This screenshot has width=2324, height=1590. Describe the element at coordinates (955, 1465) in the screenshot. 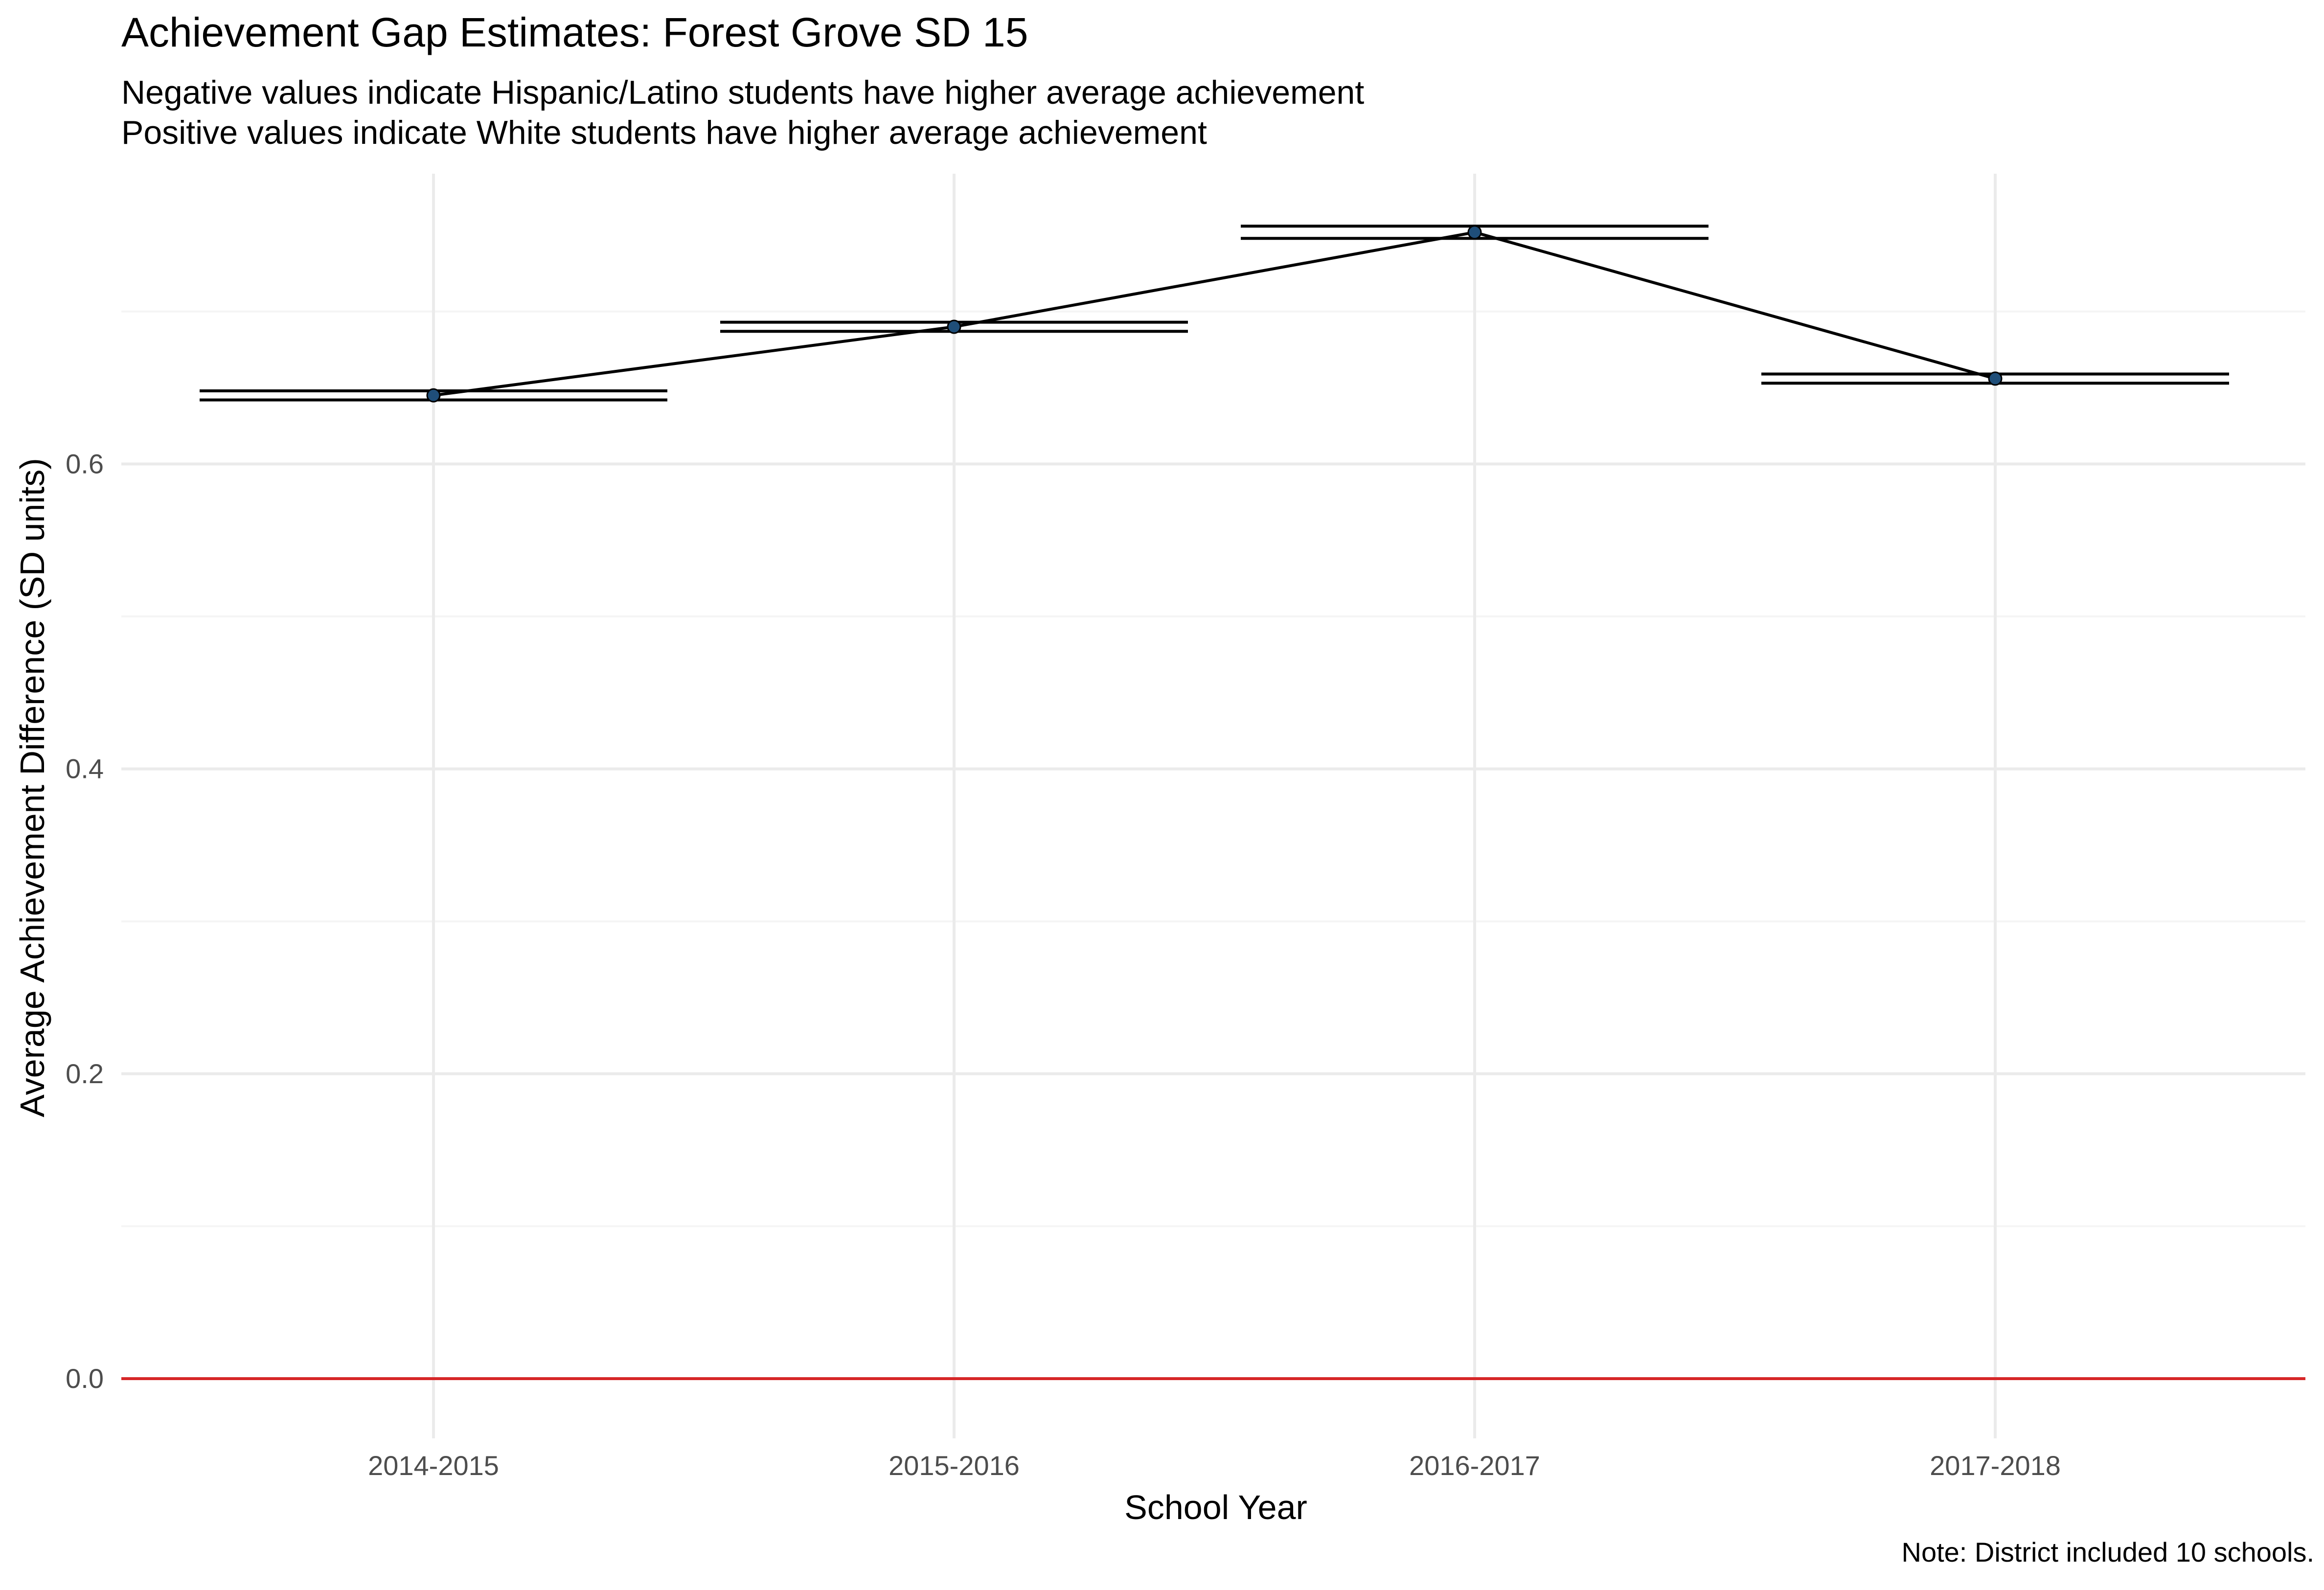

I see `x-tick-label: 2015-2016` at that location.